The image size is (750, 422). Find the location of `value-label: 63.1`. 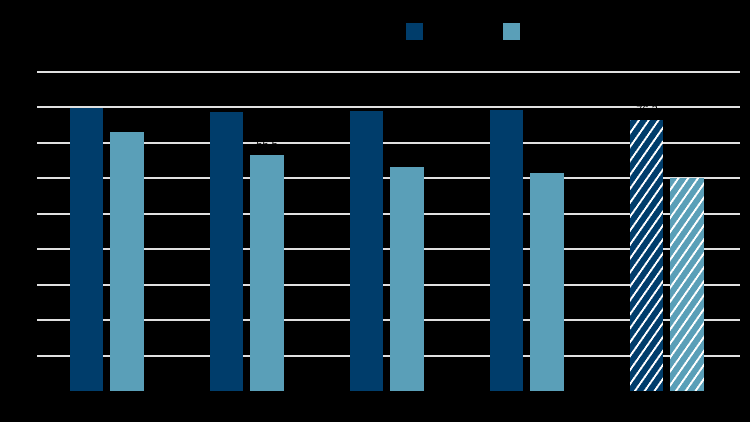

value-label: 63.1 is located at coordinates (407, 156).